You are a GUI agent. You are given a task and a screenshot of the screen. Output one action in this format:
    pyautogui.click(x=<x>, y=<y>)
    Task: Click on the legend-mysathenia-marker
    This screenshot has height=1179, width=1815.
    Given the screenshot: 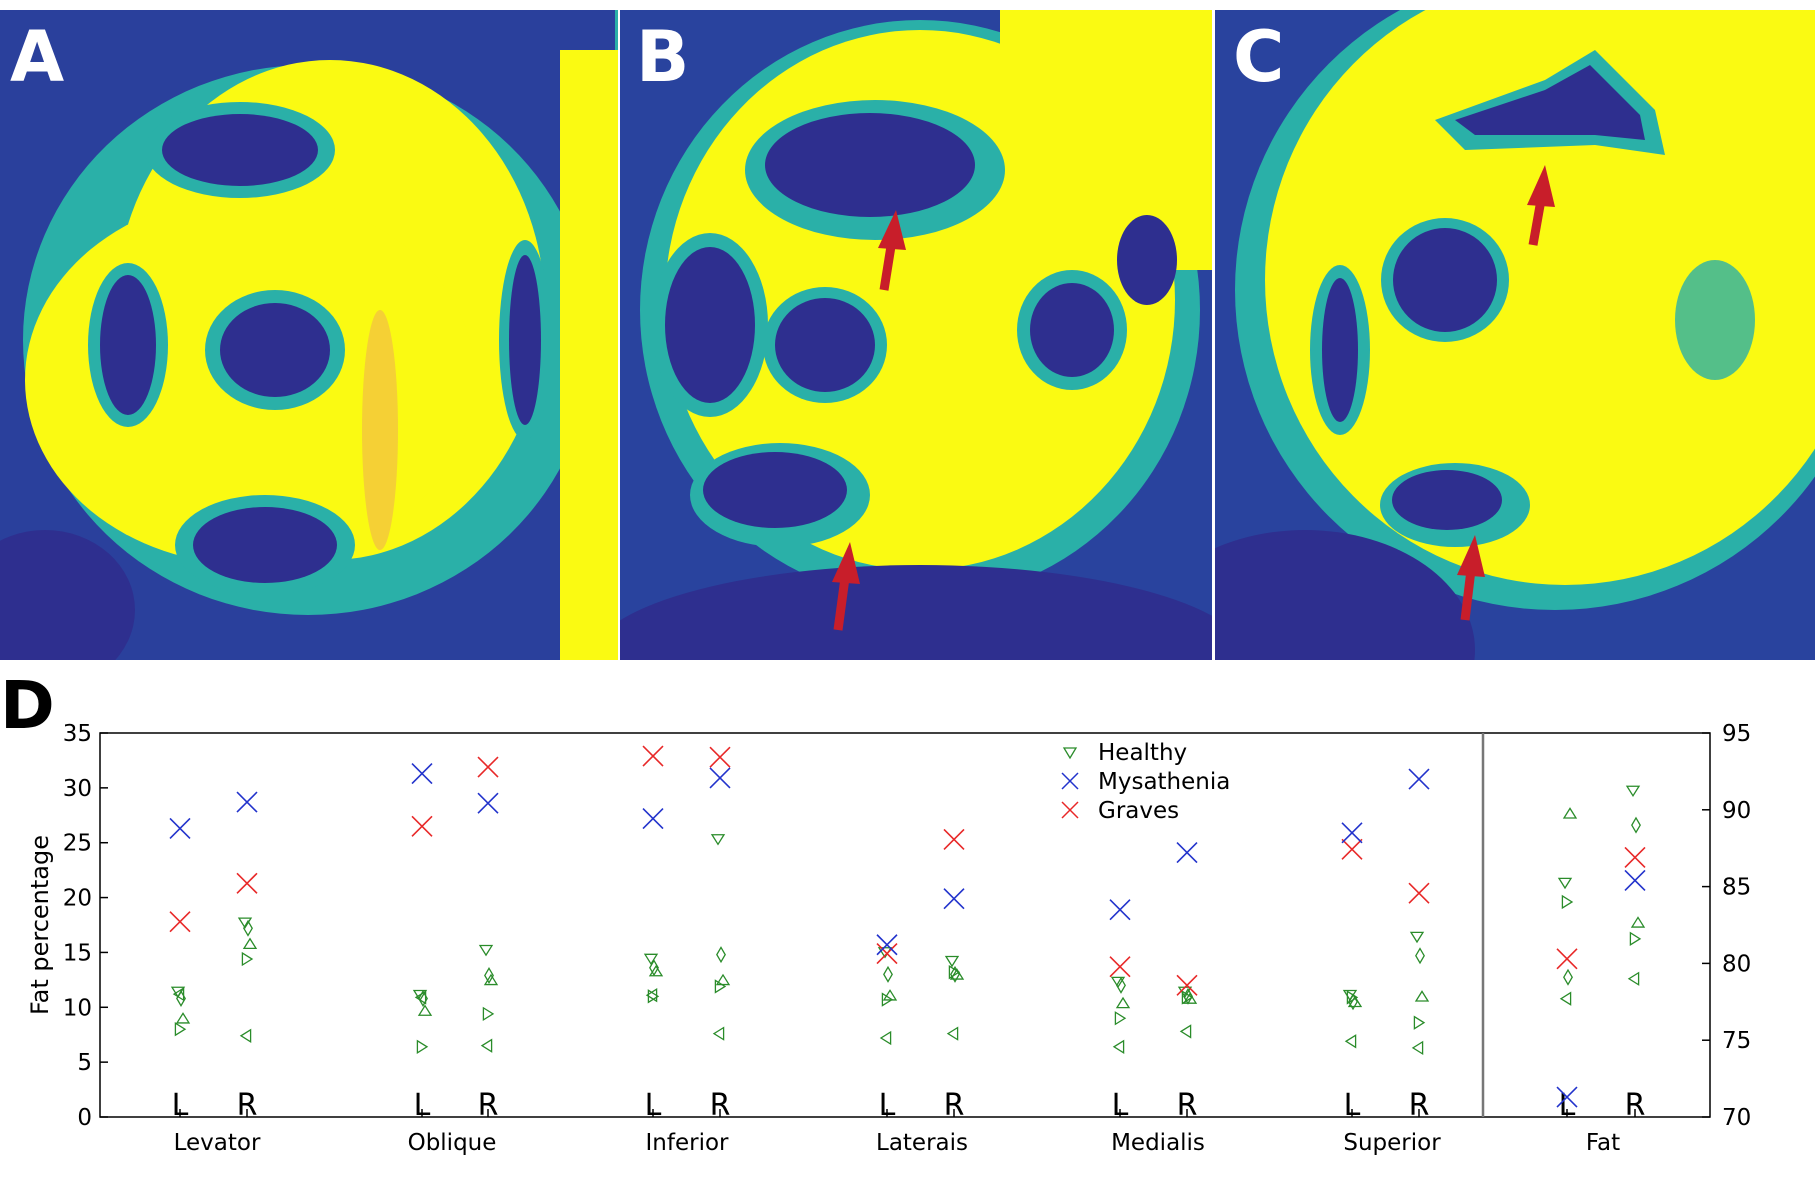 What is the action you would take?
    pyautogui.click(x=1070, y=781)
    